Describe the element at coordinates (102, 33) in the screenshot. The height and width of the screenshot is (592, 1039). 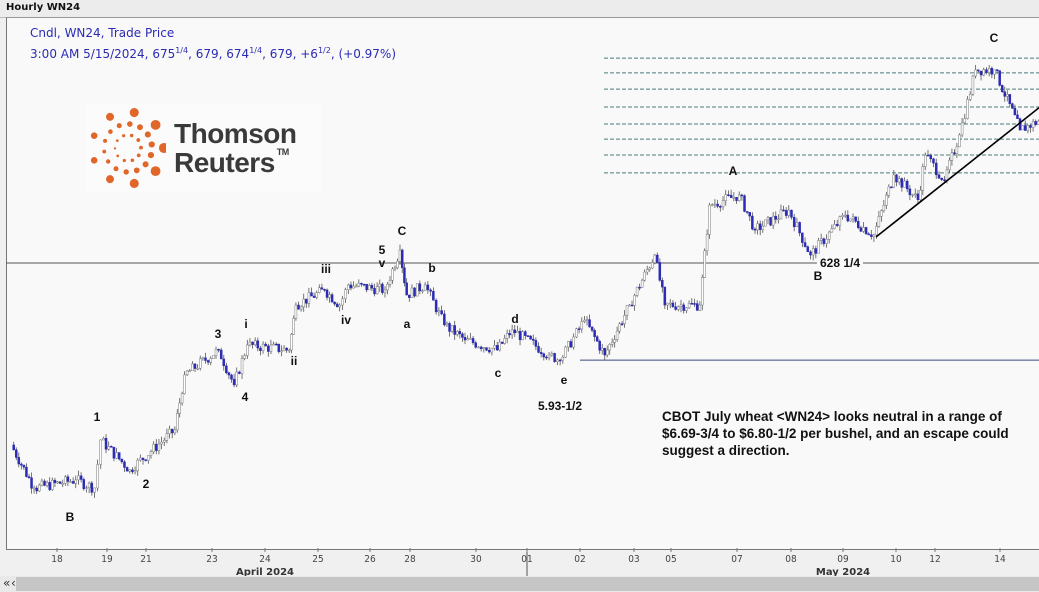
I see `legend-series: Cndl, WN24, Trade Price` at that location.